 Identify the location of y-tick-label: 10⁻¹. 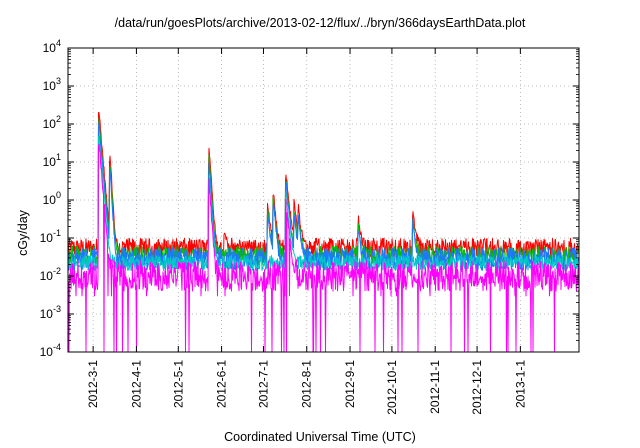
(50, 236).